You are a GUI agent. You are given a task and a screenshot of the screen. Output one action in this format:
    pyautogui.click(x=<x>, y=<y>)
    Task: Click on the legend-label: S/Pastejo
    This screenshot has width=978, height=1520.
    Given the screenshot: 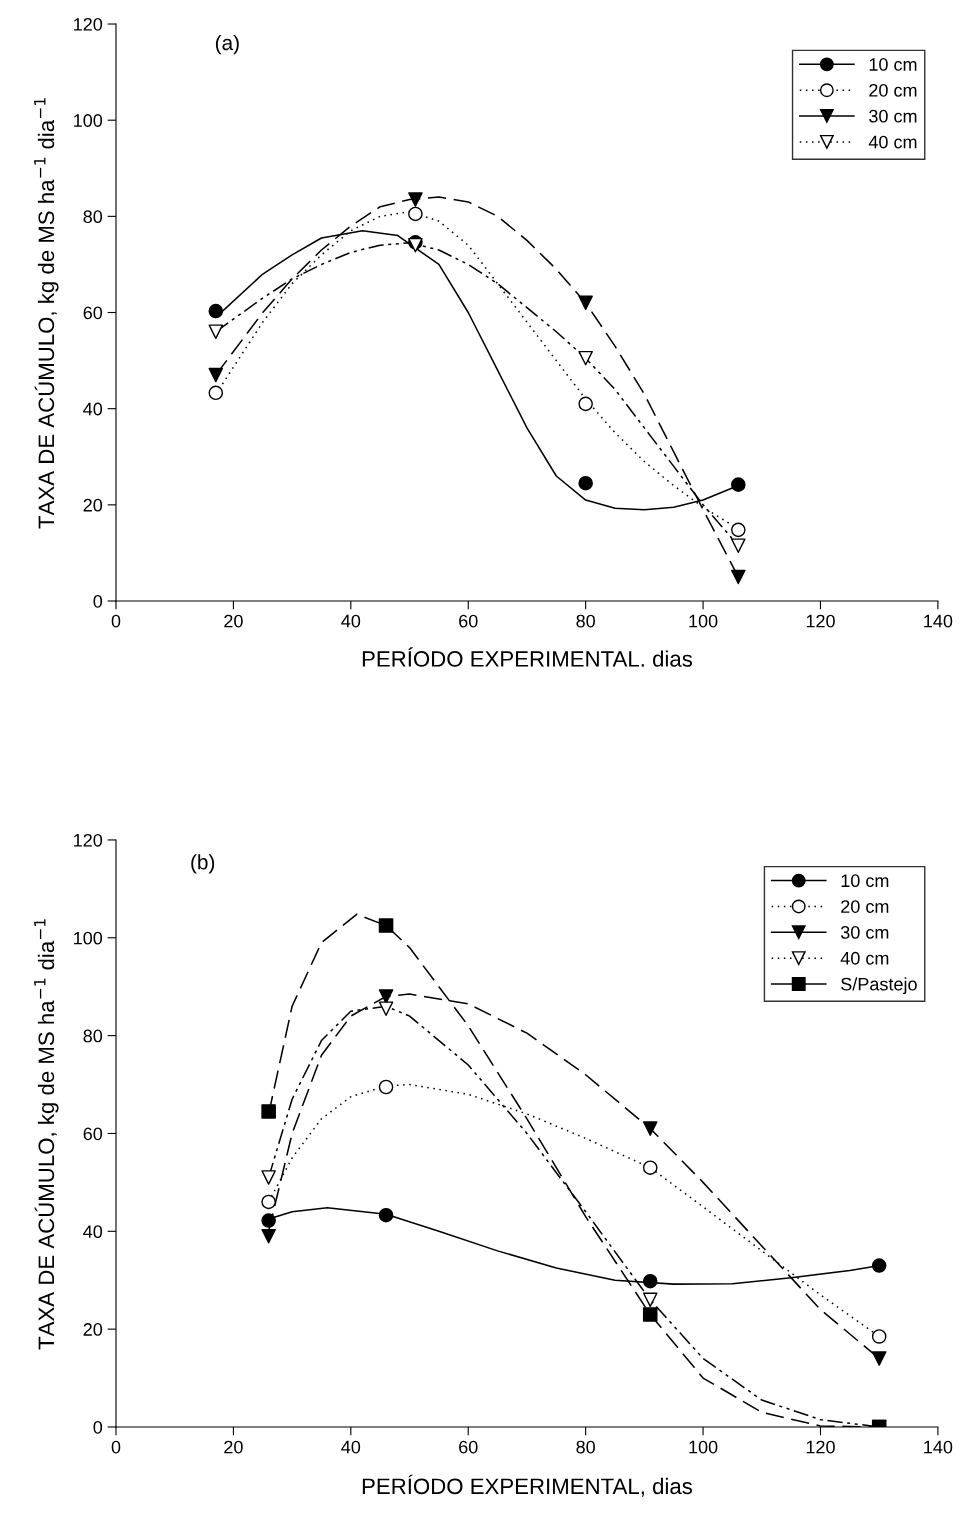 What is the action you would take?
    pyautogui.click(x=879, y=986)
    